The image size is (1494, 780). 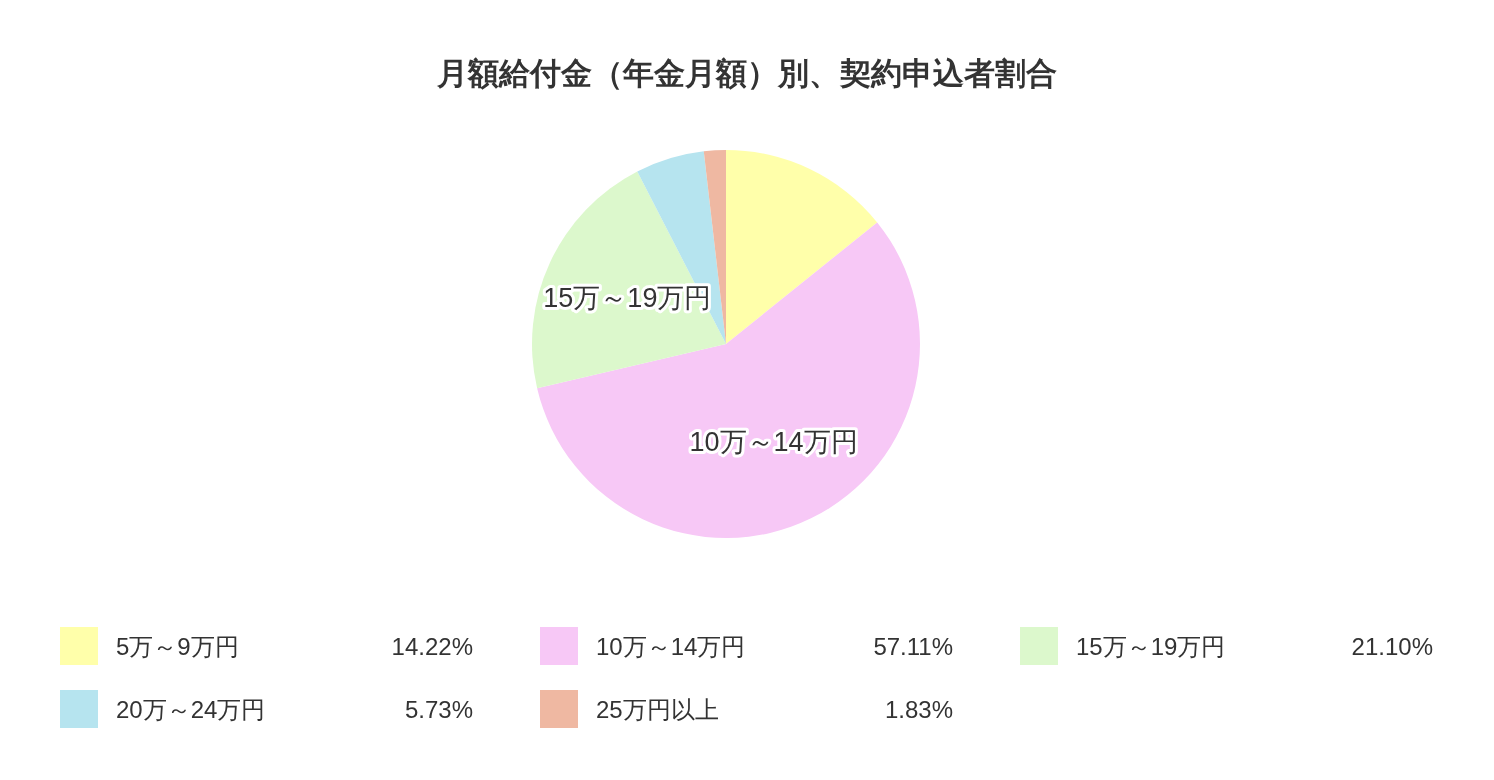 I want to click on title: 月額給付金（年金月額）別、契約申込者割合, so click(x=747, y=73).